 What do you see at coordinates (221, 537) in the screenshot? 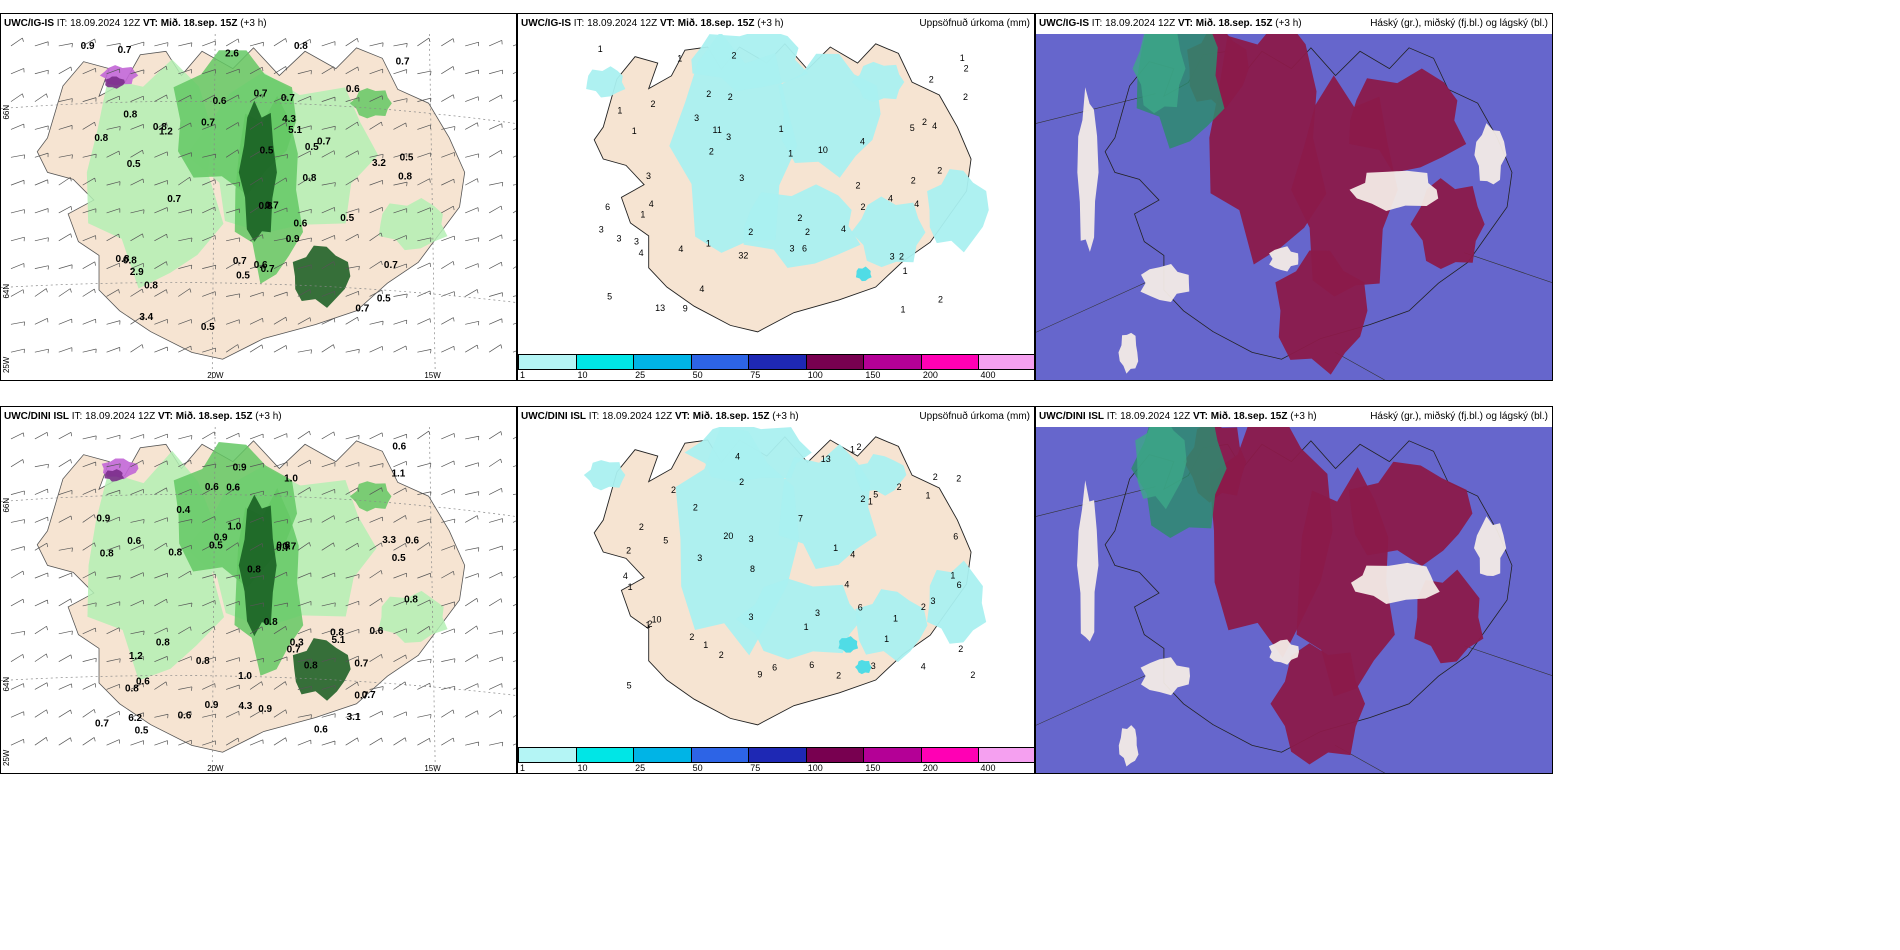
I see `precip-value-label: 0.9` at bounding box center [221, 537].